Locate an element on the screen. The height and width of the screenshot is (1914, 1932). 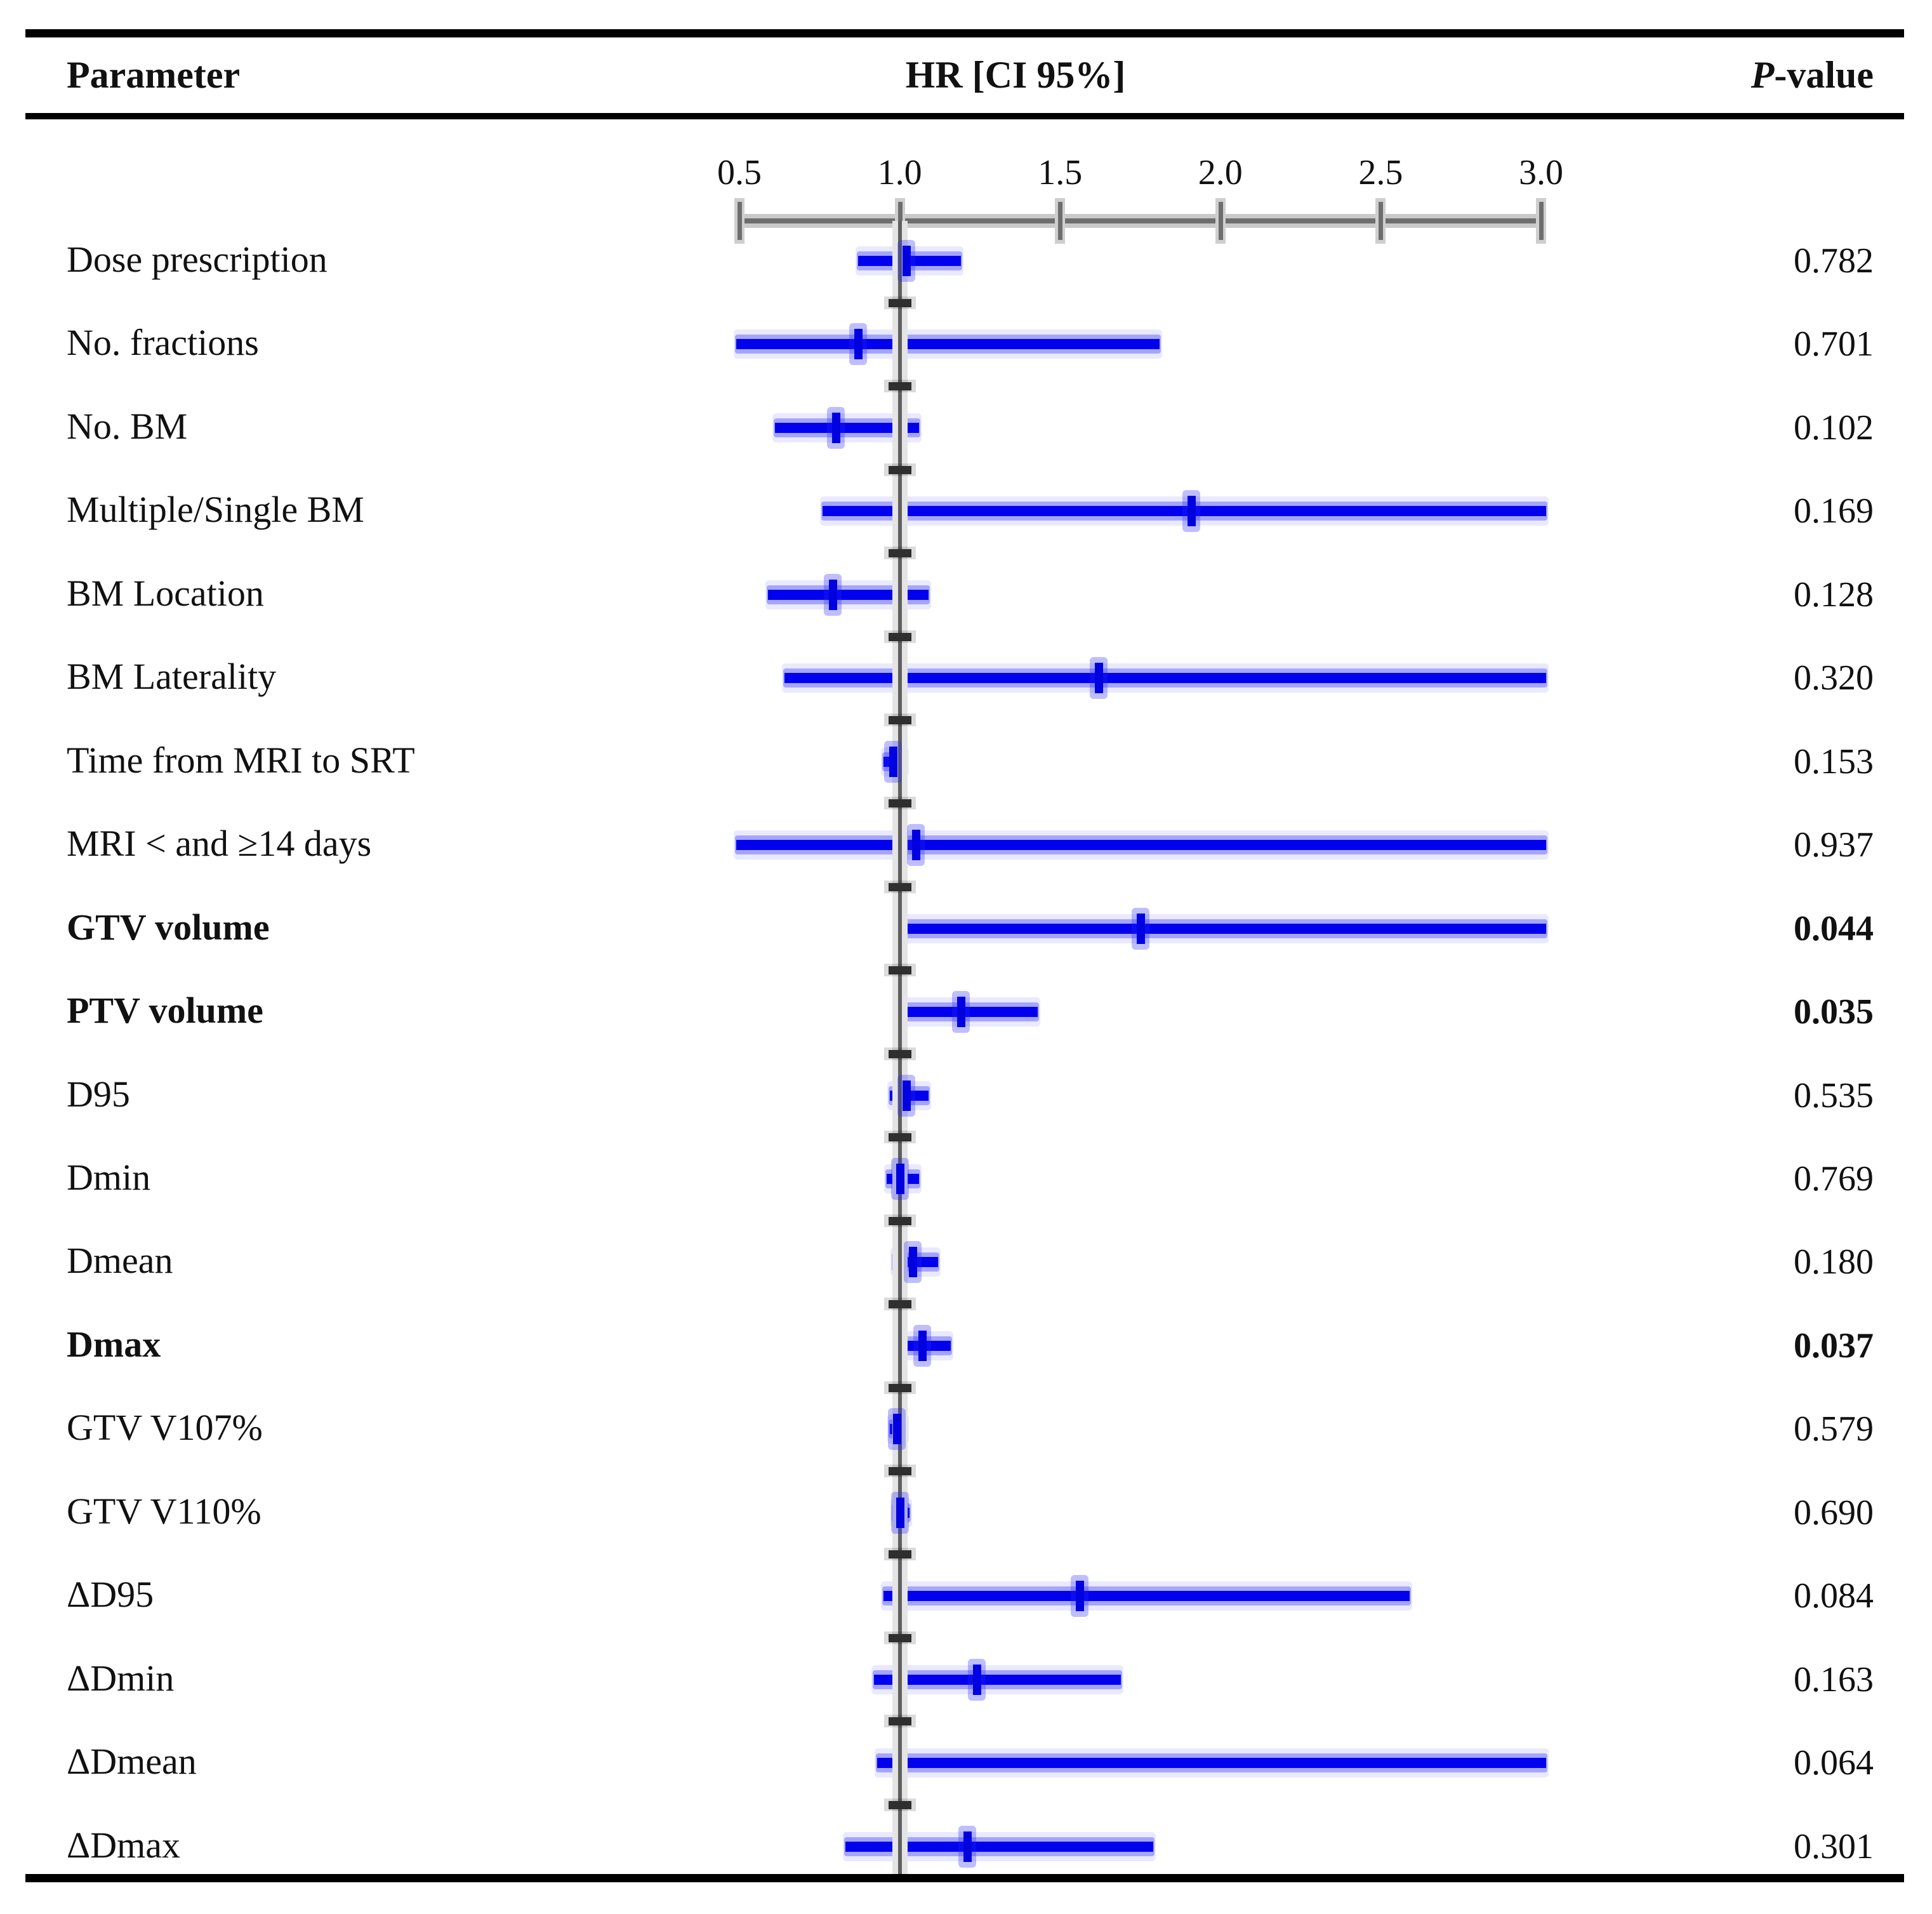
p-value: 0.169 is located at coordinates (1834, 511).